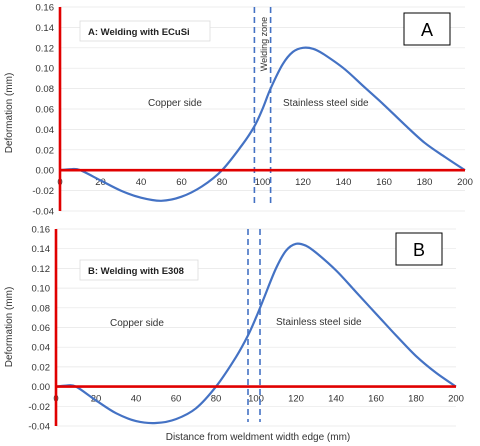 The image size is (480, 446). What do you see at coordinates (136, 271) in the screenshot?
I see `panel-b-legend-text: B: Welding with E308` at bounding box center [136, 271].